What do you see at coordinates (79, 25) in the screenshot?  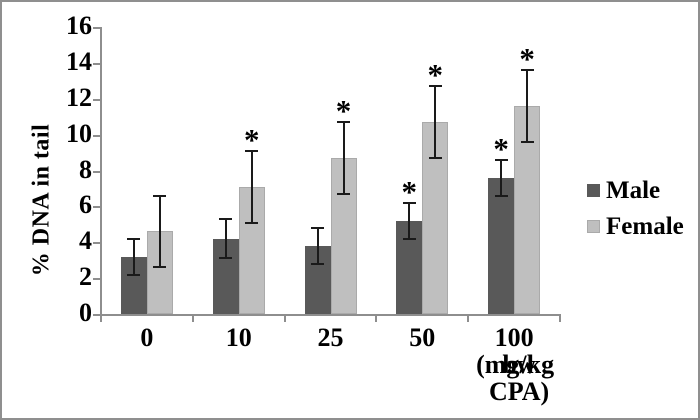 I see `y-tick-label: 16` at bounding box center [79, 25].